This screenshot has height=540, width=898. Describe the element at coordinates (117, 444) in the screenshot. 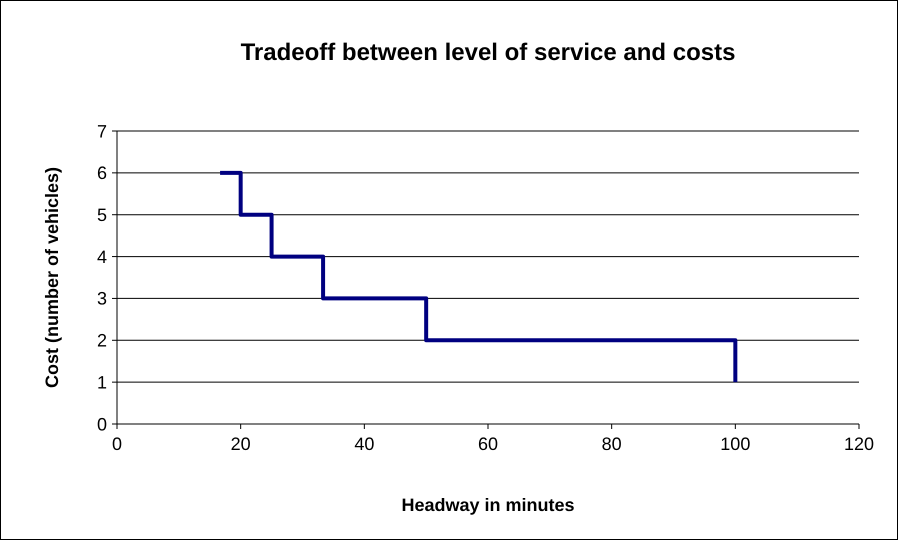

I see `x-tick-label: 0` at that location.